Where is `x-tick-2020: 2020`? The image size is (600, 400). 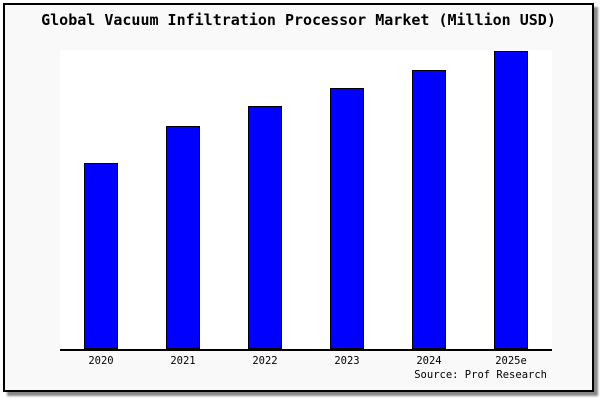
x-tick-2020: 2020 is located at coordinates (101, 361).